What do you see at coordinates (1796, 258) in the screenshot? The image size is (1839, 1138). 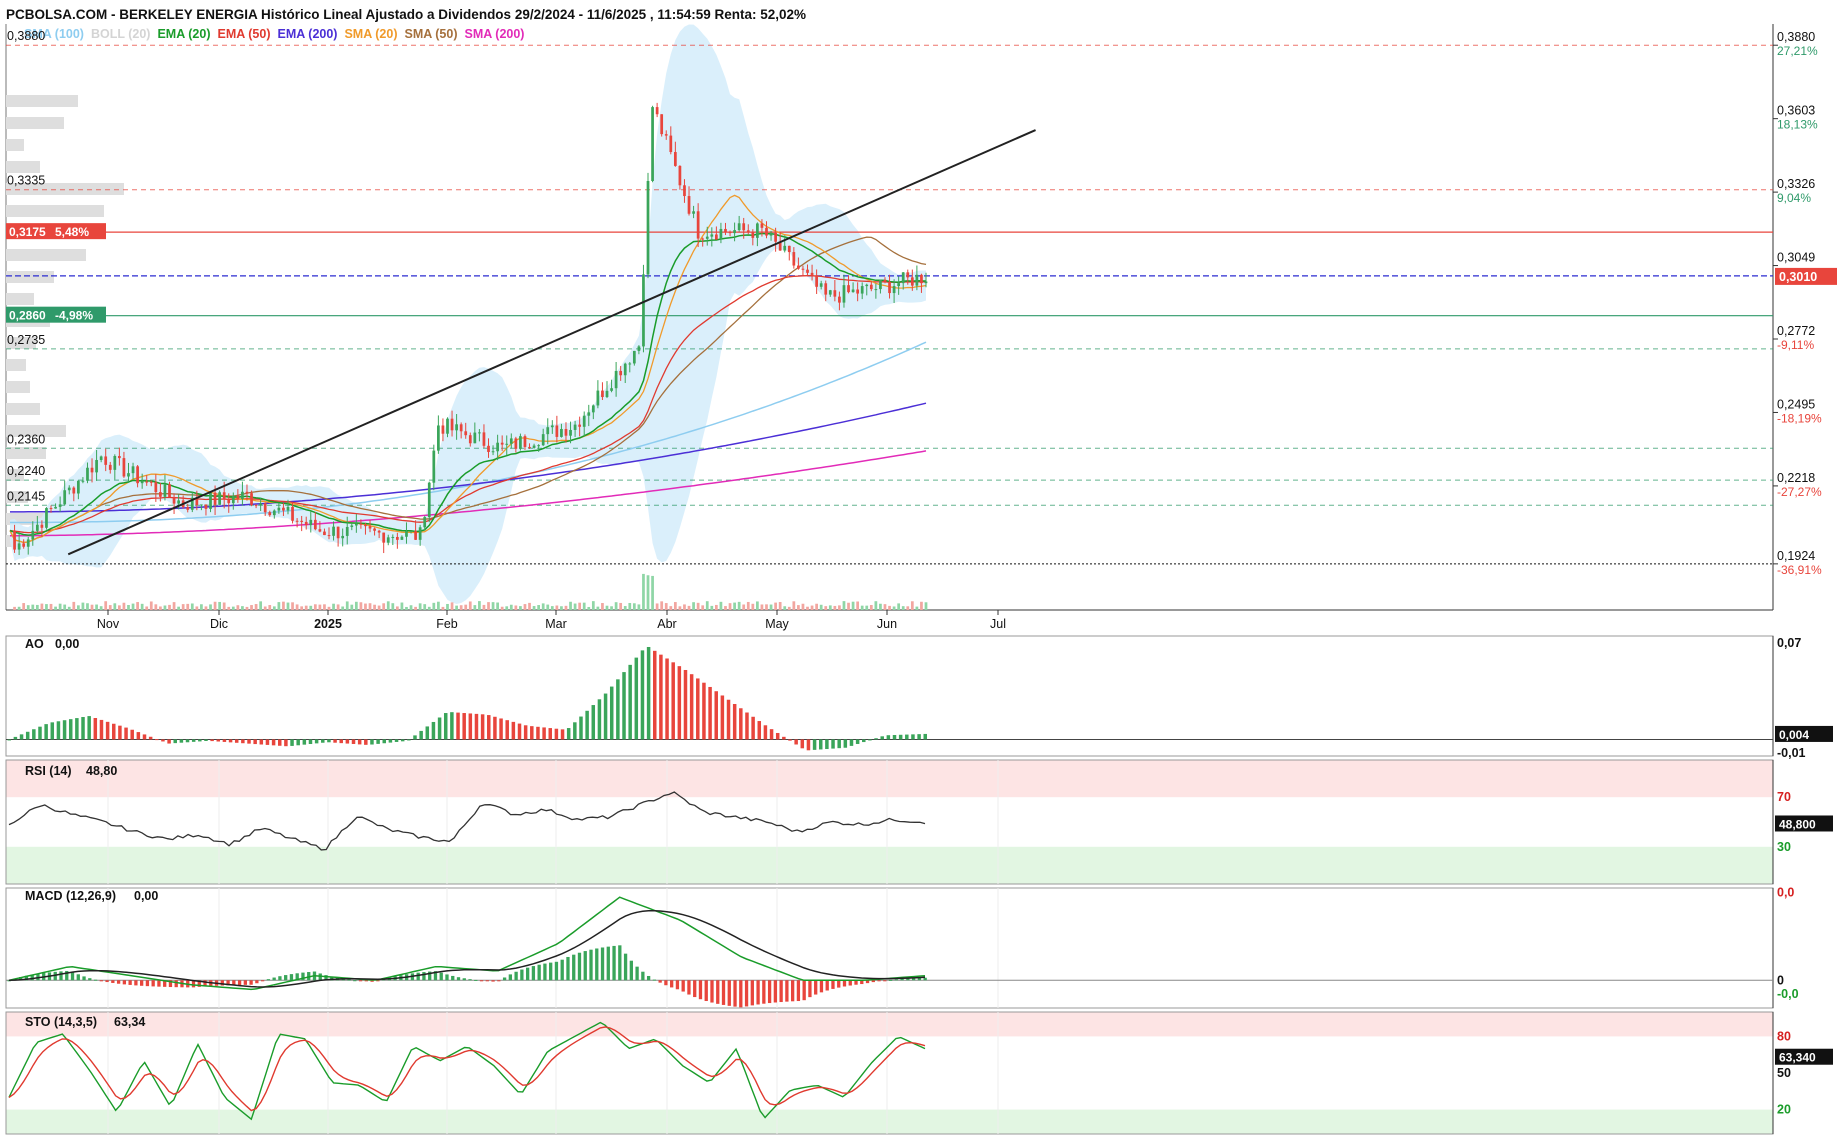 I see `y-tick-label: 0,3049` at bounding box center [1796, 258].